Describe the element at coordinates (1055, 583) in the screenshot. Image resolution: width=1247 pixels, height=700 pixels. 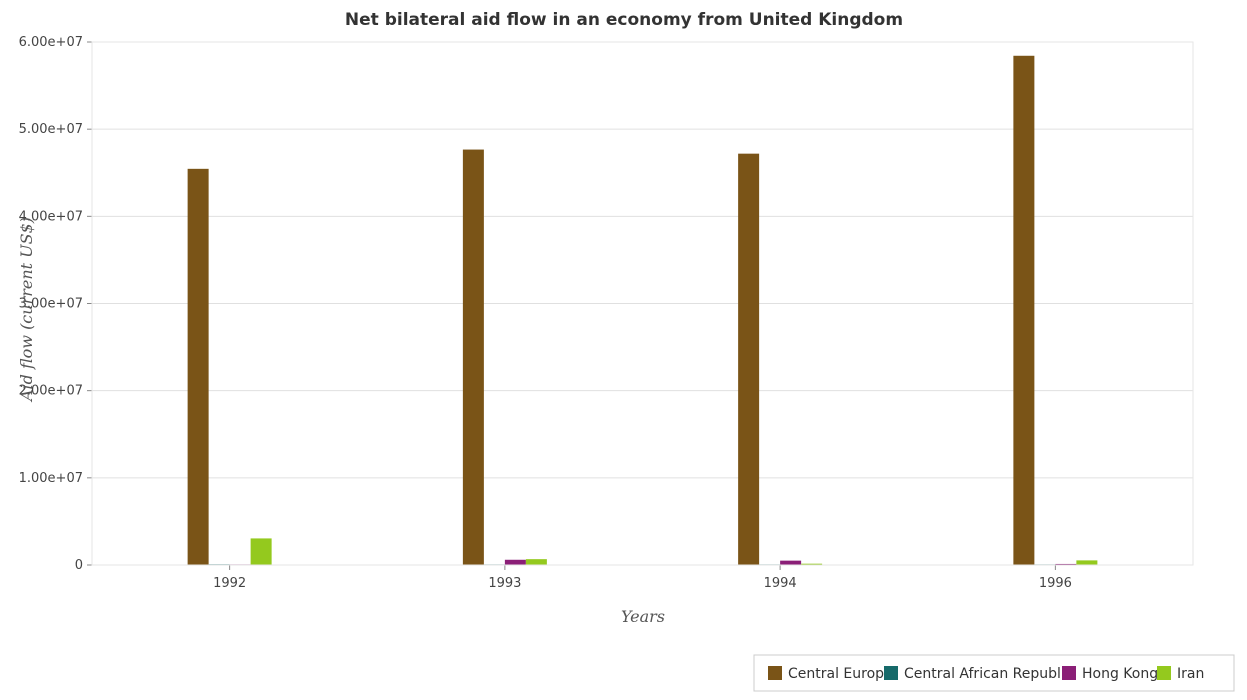
I see `x-tick-label: 1996` at that location.